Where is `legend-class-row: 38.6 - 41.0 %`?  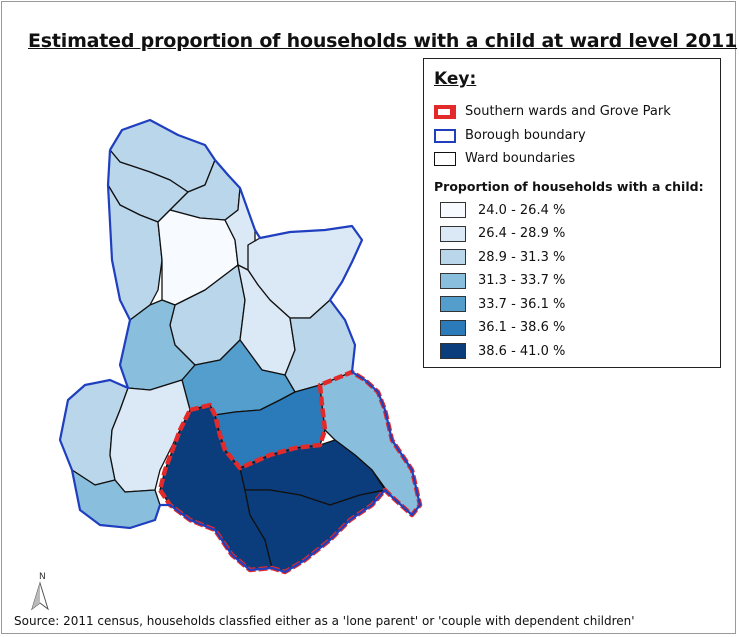 legend-class-row: 38.6 - 41.0 % is located at coordinates (502, 351).